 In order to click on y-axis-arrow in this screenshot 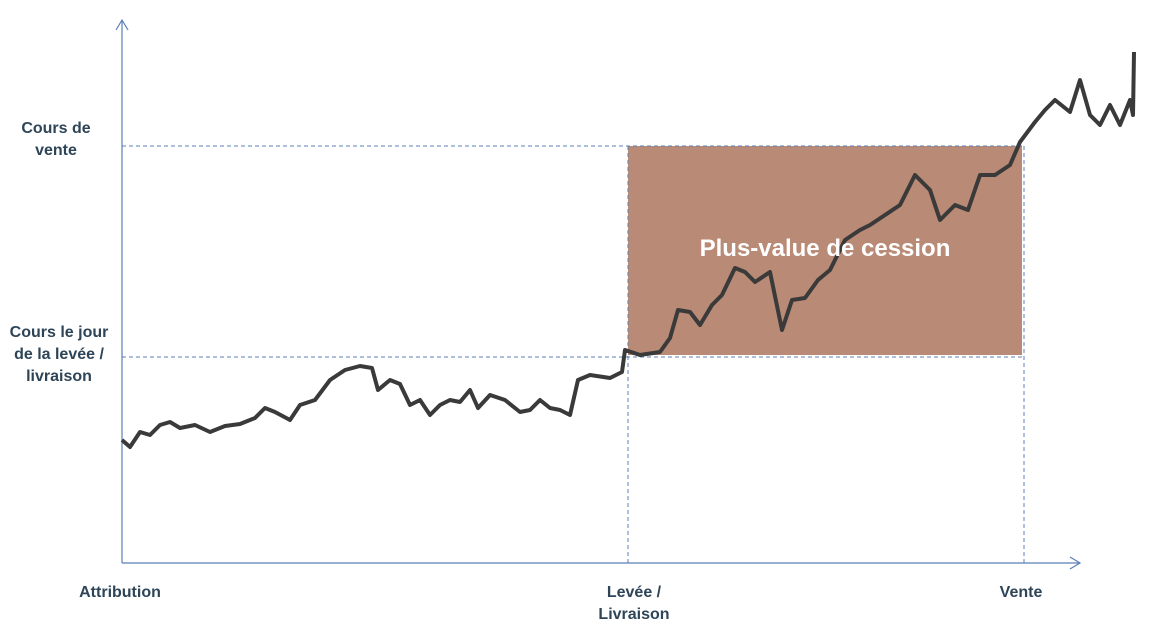, I will do `click(122, 24)`.